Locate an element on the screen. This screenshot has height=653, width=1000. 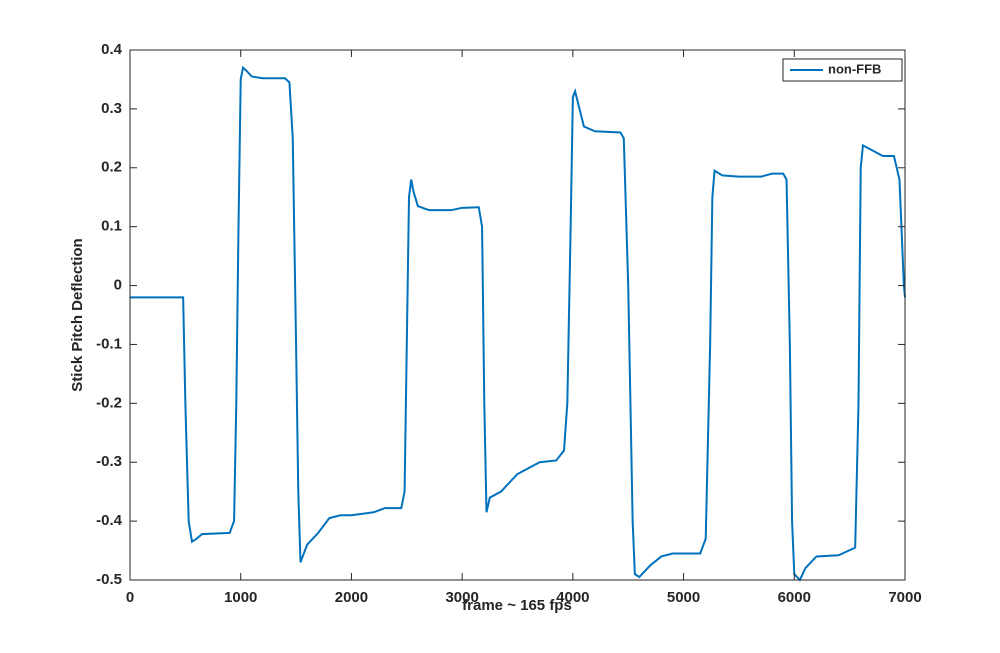
y-axis-label: Stick Pitch Deflection is located at coordinates (77, 314).